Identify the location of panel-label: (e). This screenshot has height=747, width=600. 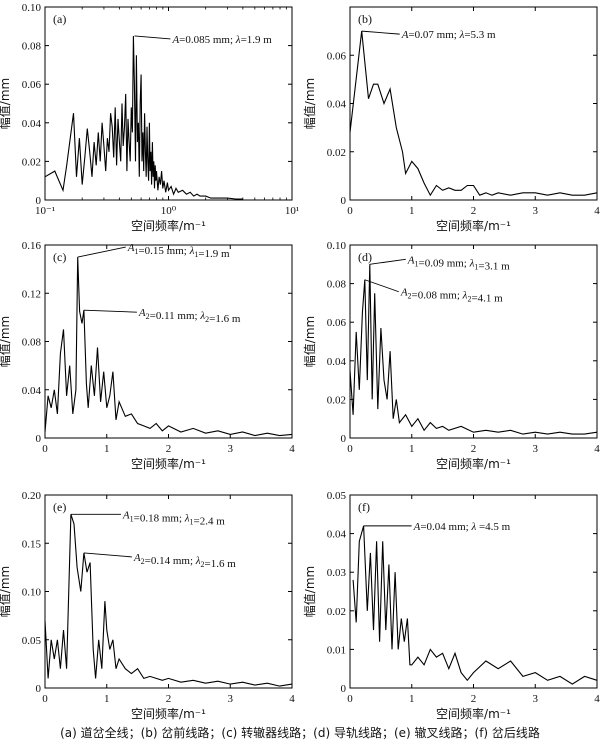
(59, 507).